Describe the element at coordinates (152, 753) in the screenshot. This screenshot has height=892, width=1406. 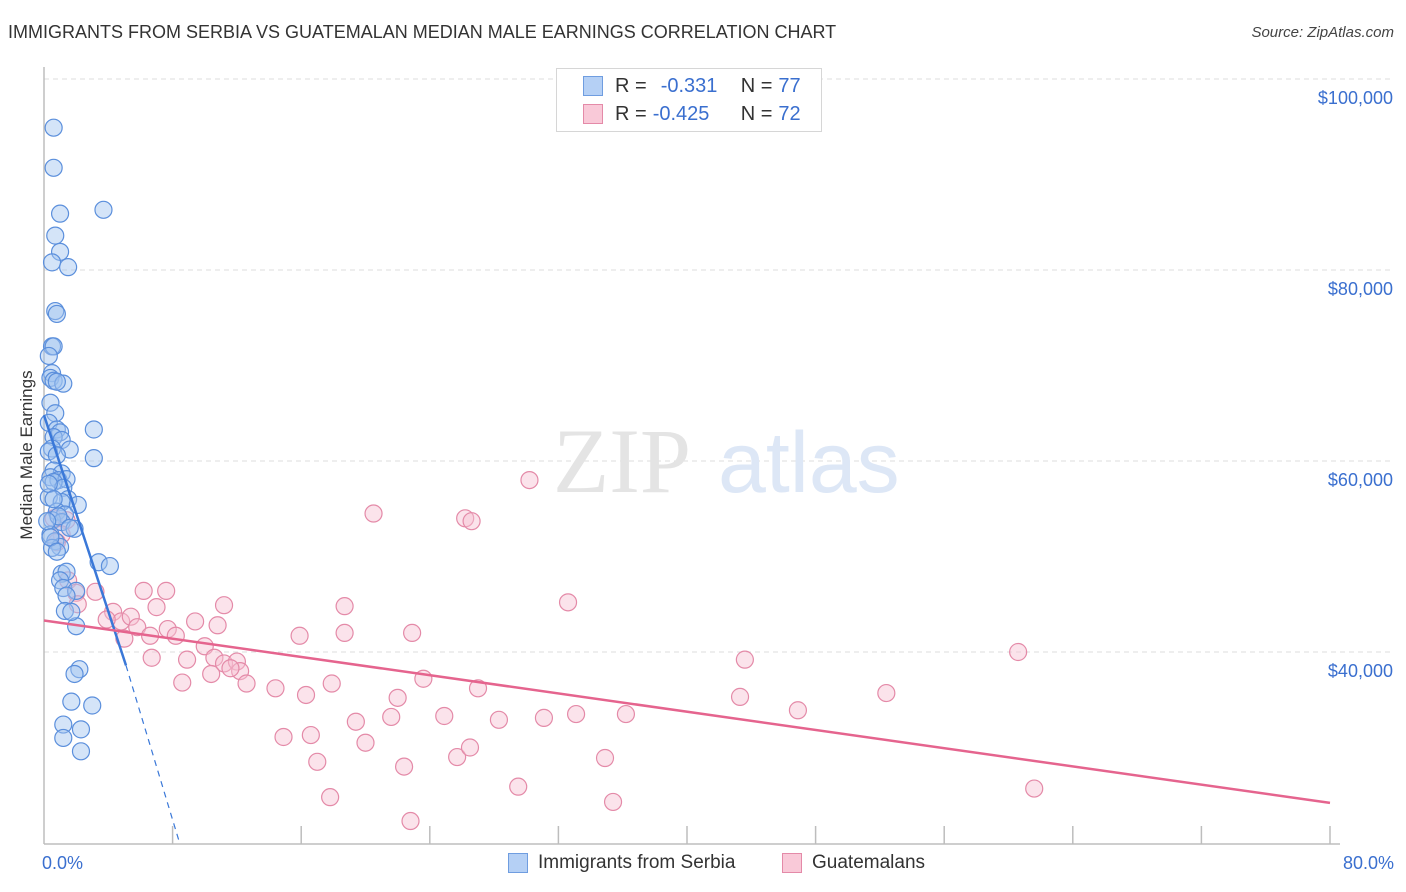
I see `serbia-trend-extension` at that location.